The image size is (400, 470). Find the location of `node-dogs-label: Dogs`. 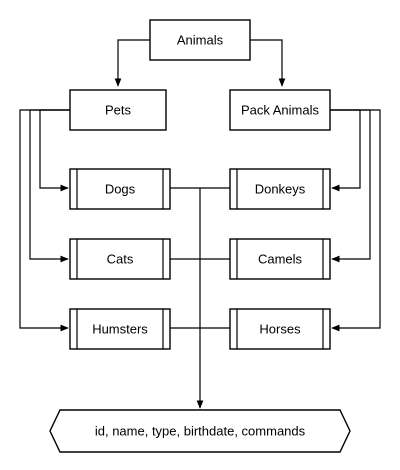

node-dogs-label: Dogs is located at coordinates (120, 189).